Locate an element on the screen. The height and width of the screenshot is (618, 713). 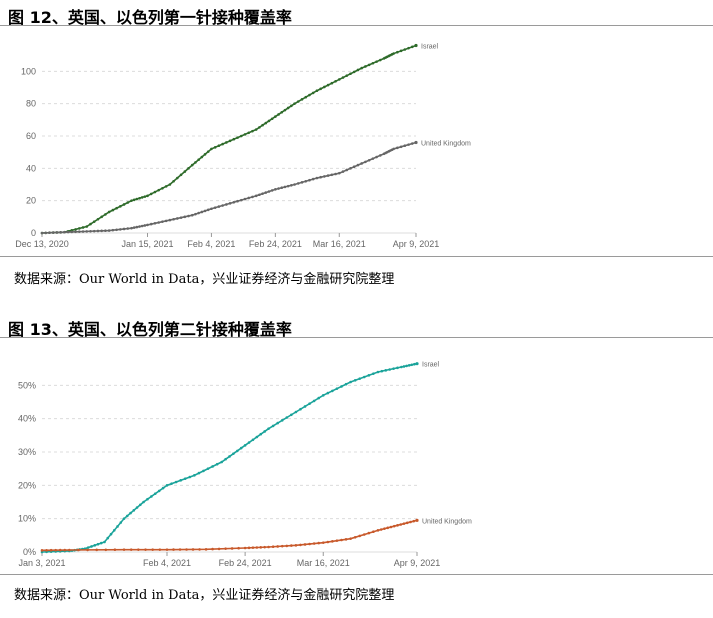
y-tick-label: 0% is located at coordinates (29, 552).